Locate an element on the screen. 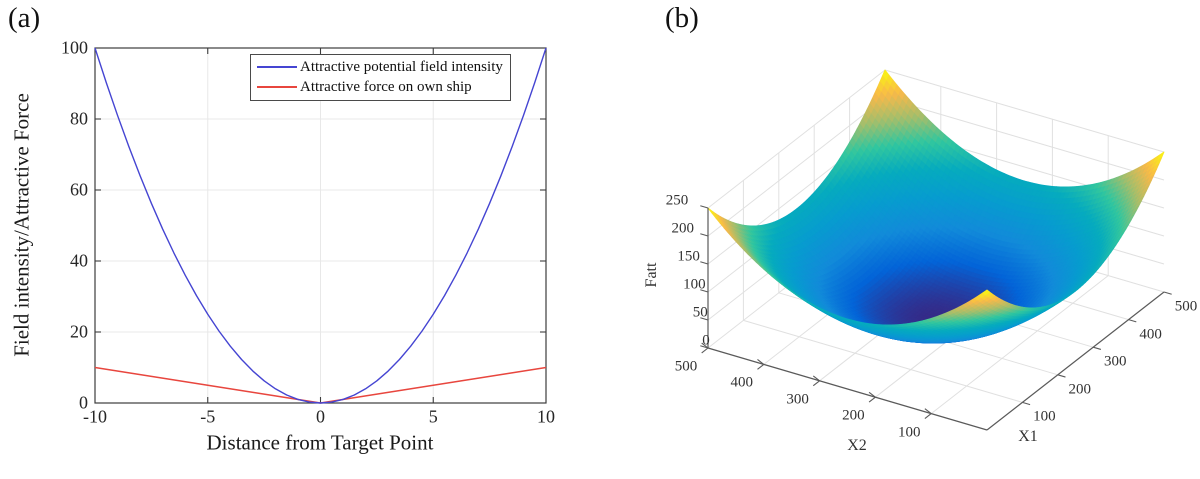 Image resolution: width=1200 pixels, height=479 pixels. legend-label-potential: Attractive potential field intensity is located at coordinates (401, 66).